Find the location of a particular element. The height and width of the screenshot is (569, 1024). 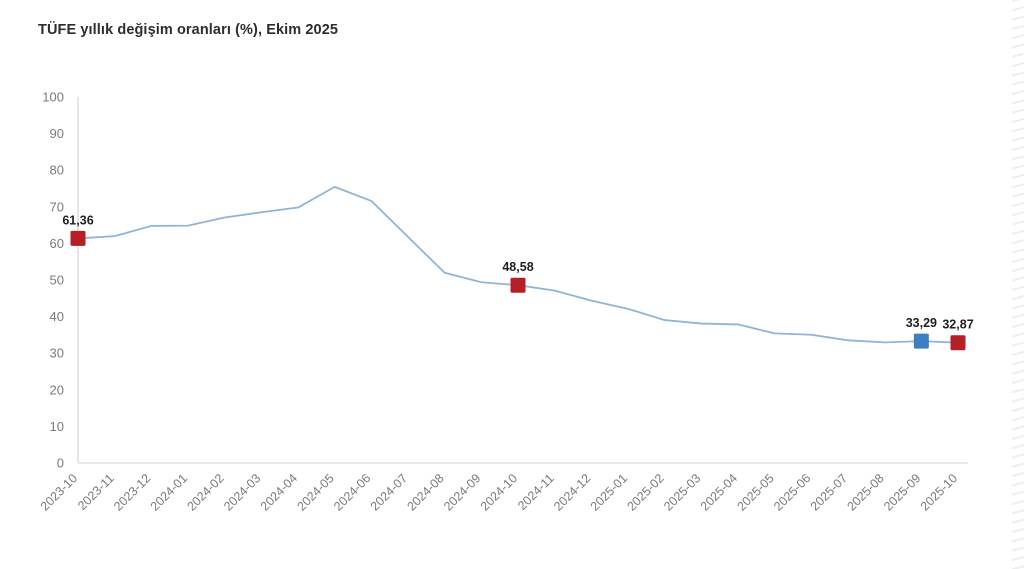

data-point-label: 48,58 is located at coordinates (517, 267).